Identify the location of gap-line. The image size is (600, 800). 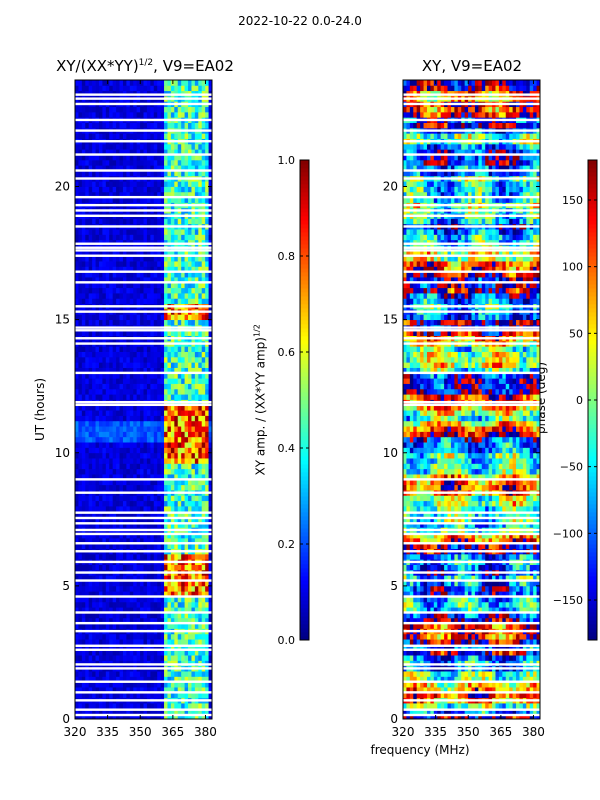
(143, 645).